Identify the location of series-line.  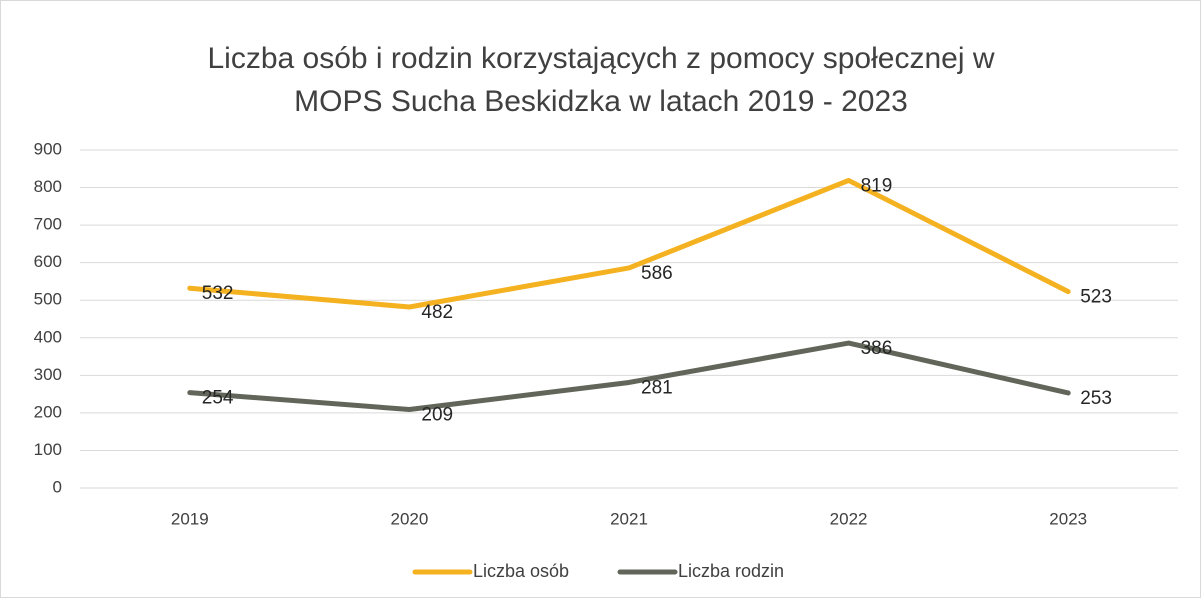
(629, 376).